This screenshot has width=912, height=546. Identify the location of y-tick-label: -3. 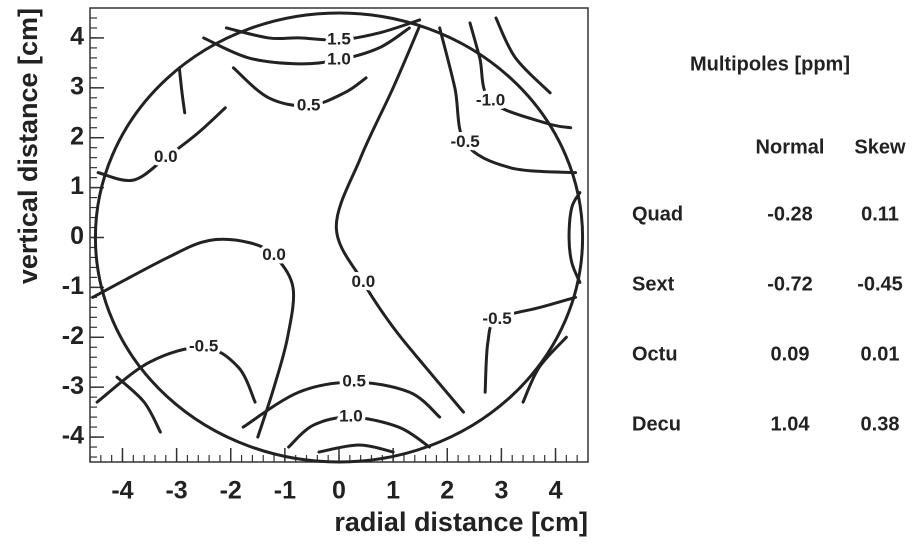
(73, 386).